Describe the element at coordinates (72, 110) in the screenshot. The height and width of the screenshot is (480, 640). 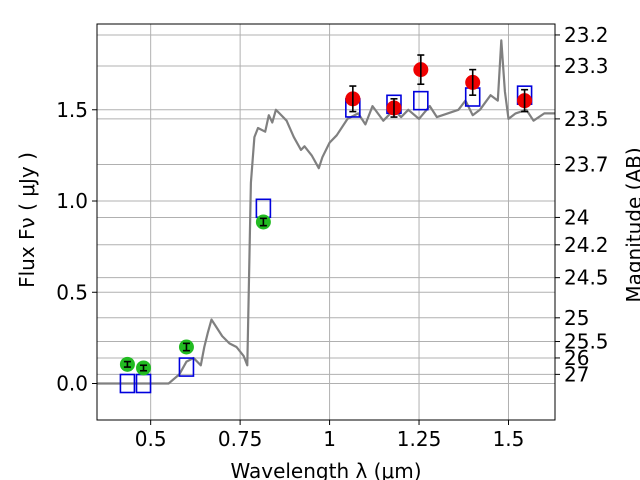
I see `y-tick-label: 1.5` at that location.